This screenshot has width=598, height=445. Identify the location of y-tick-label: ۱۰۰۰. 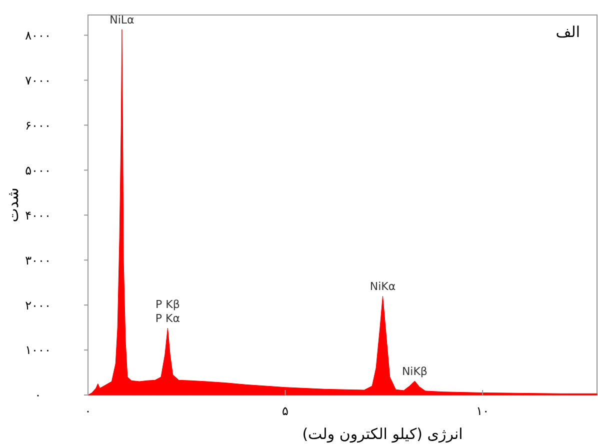
(38, 350).